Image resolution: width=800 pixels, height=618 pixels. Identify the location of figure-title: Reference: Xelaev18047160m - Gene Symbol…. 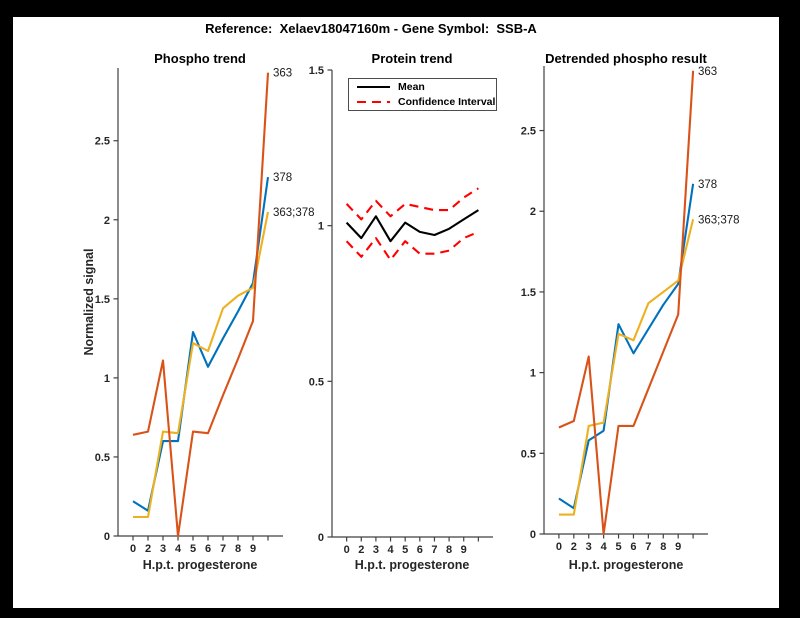
(371, 28).